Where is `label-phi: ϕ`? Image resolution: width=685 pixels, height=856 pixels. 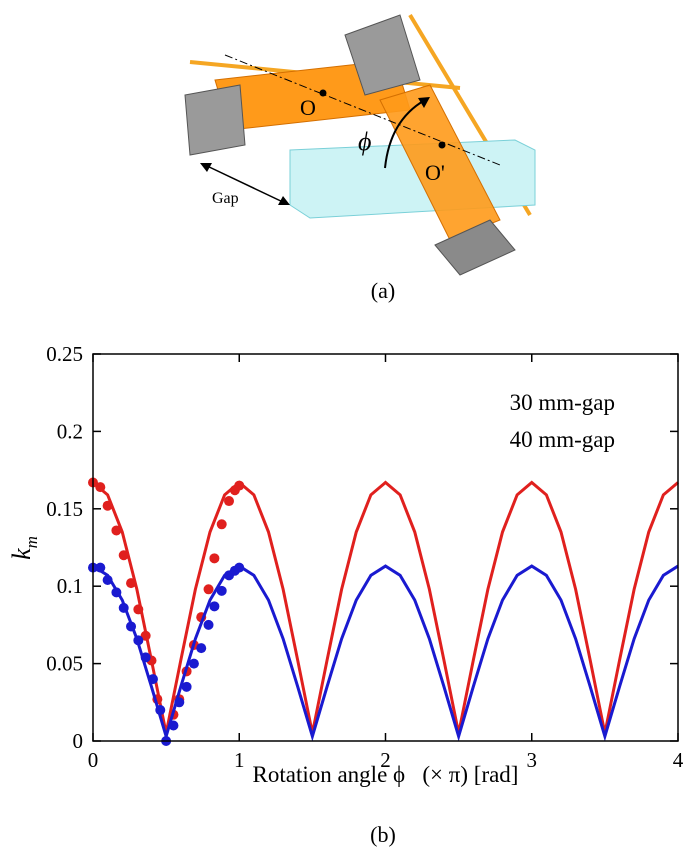 label-phi: ϕ is located at coordinates (364, 141).